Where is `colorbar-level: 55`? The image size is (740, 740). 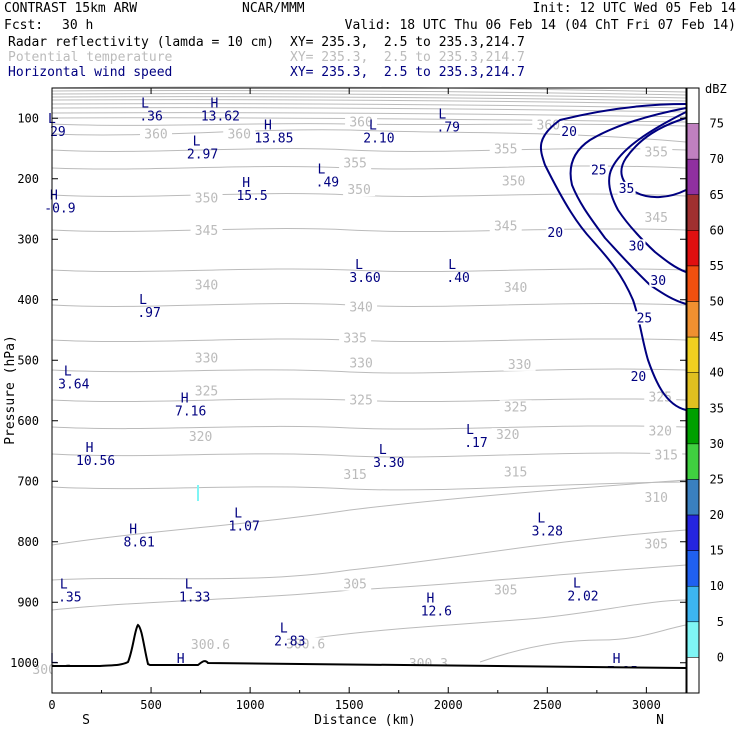 colorbar-level: 55 is located at coordinates (717, 266).